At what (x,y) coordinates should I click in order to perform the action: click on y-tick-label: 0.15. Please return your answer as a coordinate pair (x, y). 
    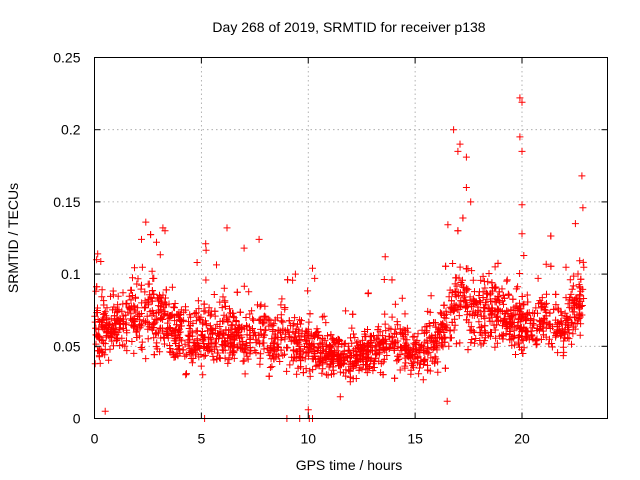
    Looking at the image, I should click on (66, 202).